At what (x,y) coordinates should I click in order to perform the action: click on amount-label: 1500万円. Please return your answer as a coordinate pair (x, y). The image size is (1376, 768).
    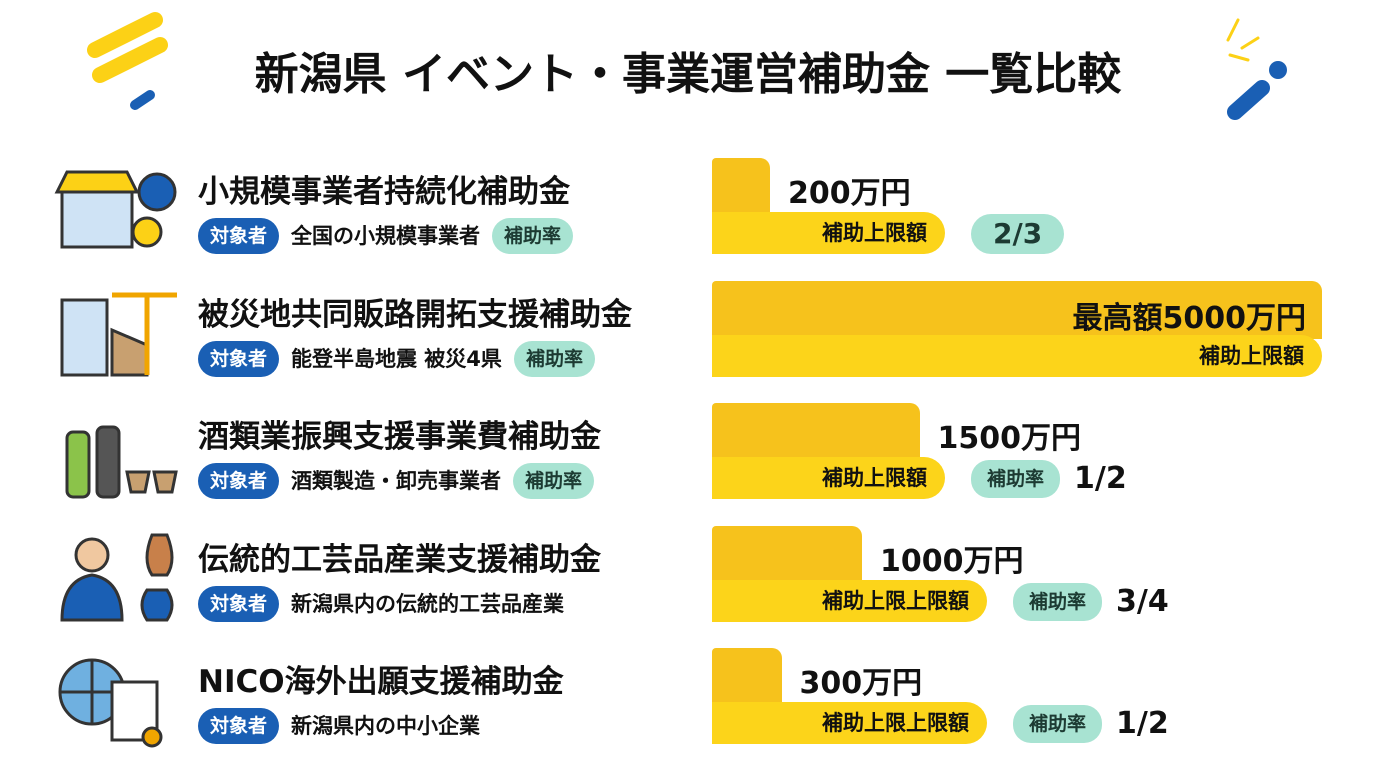
    Looking at the image, I should click on (1009, 438).